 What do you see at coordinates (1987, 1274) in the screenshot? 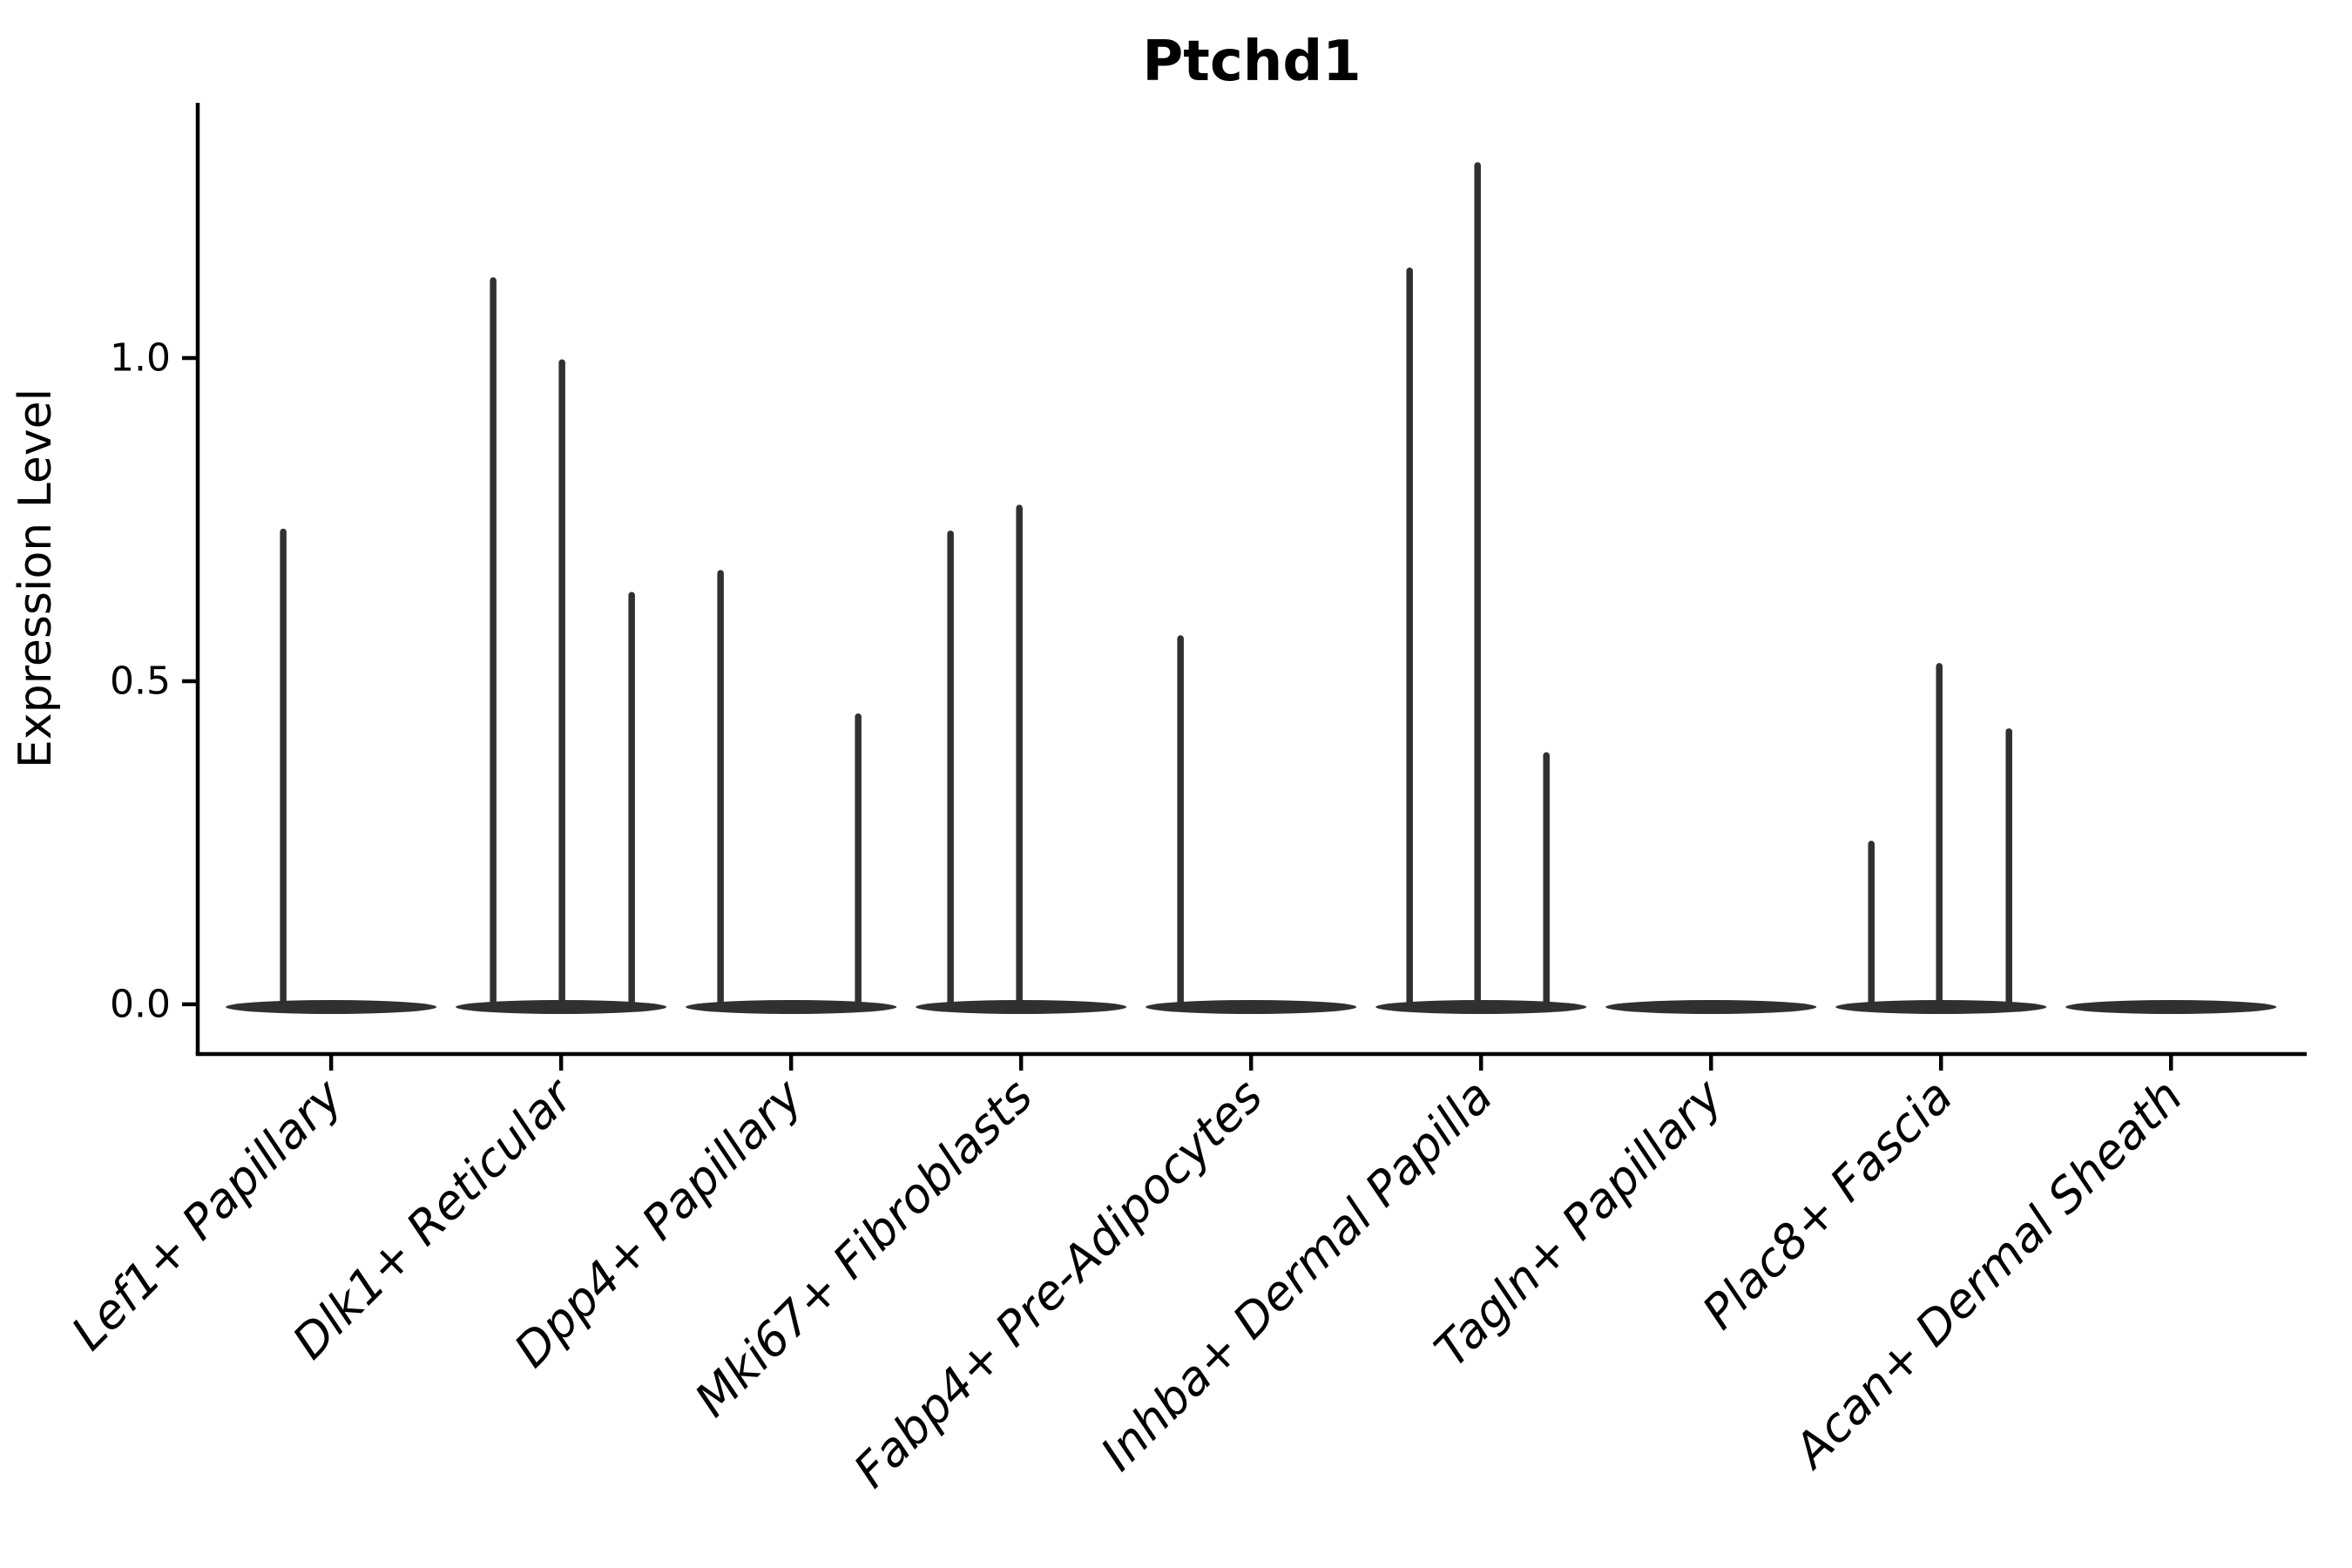
I see `x-tick-label: Acan+ Dermal Sheath` at bounding box center [1987, 1274].